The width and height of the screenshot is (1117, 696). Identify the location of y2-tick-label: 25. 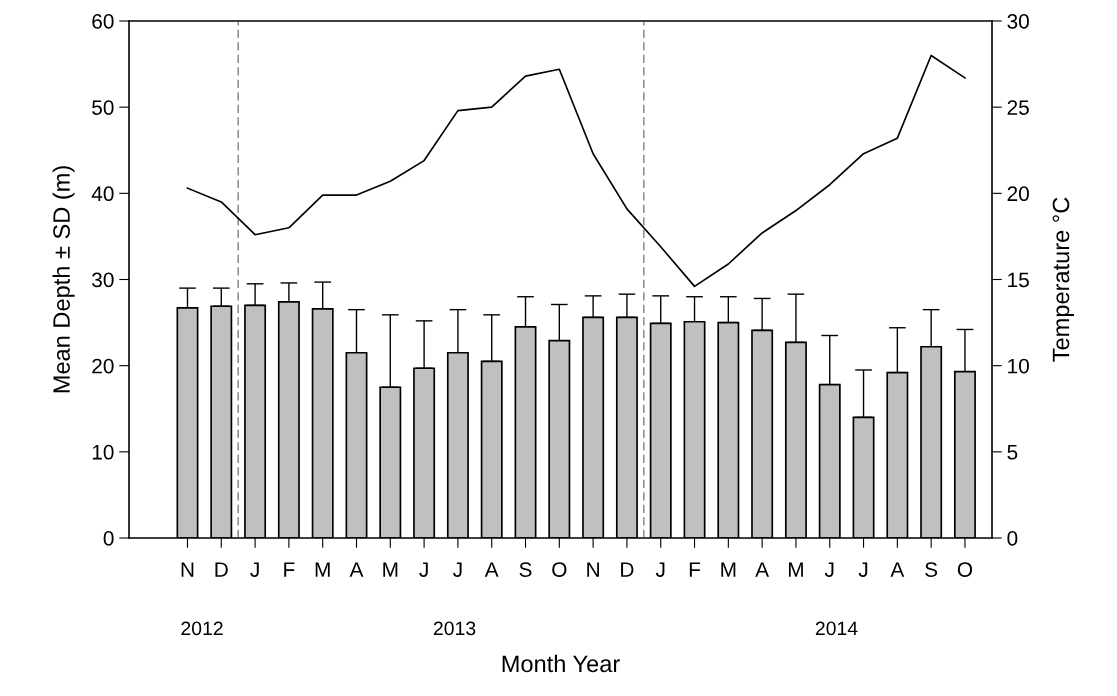
(1018, 107).